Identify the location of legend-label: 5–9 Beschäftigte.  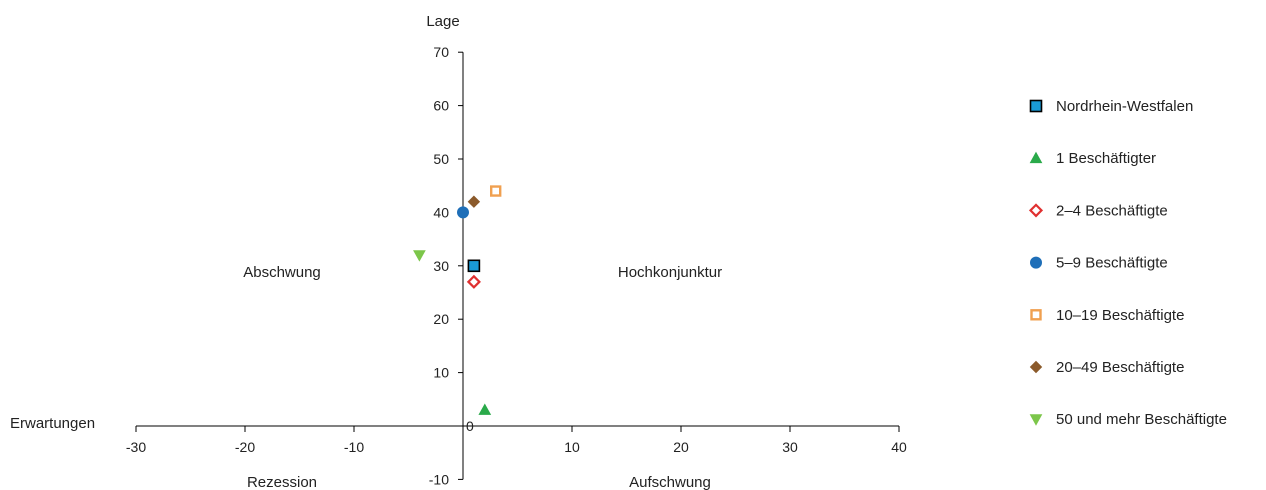
(1112, 263).